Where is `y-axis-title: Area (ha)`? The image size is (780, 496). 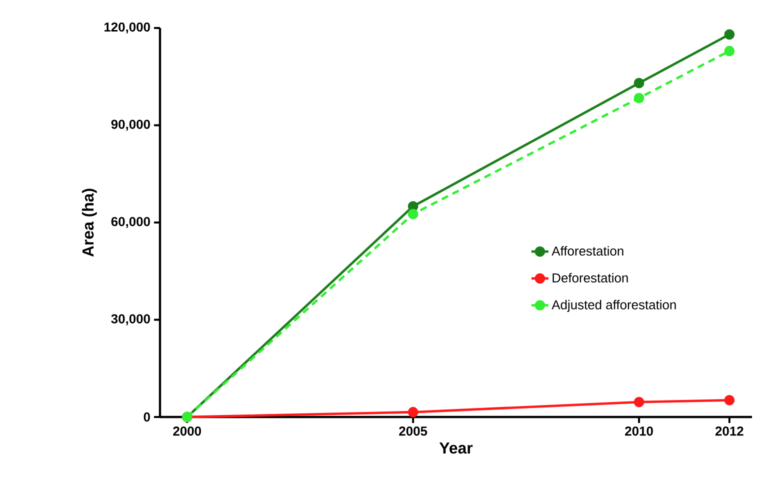 y-axis-title: Area (ha) is located at coordinates (89, 222).